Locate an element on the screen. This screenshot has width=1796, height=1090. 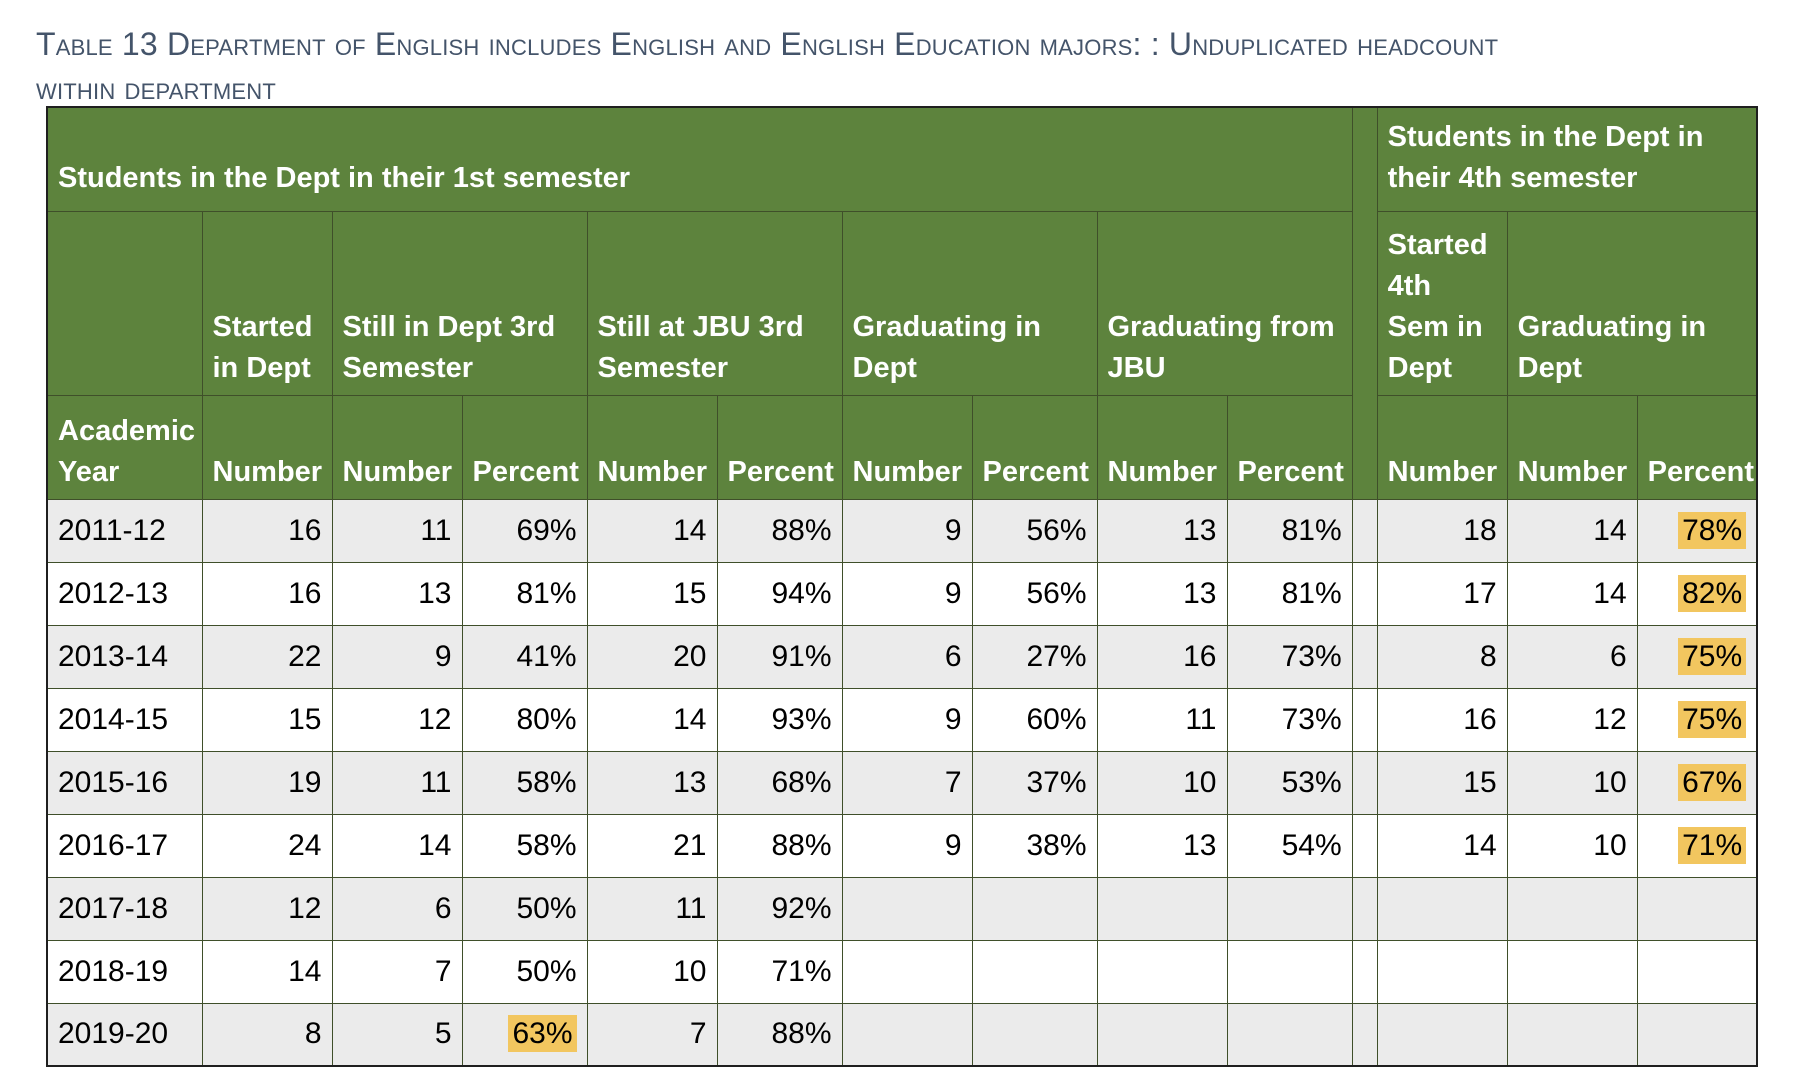
cell-started-4th-sem: 8 is located at coordinates (1442, 656).